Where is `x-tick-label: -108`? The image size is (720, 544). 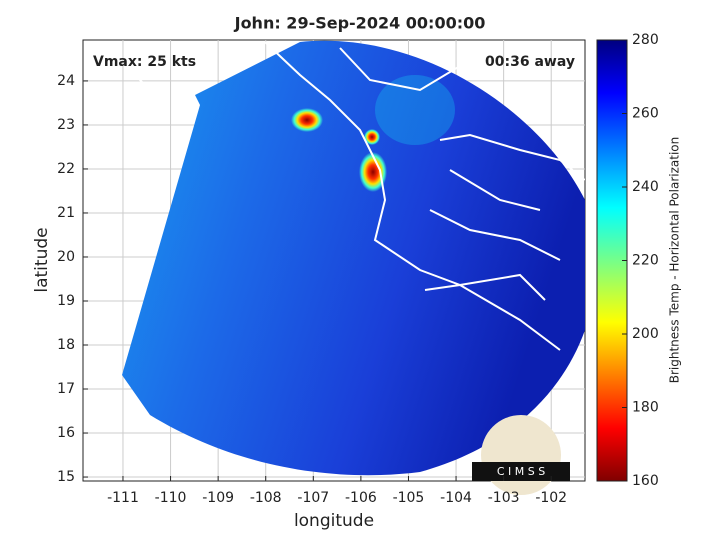 x-tick-label: -108 is located at coordinates (266, 498).